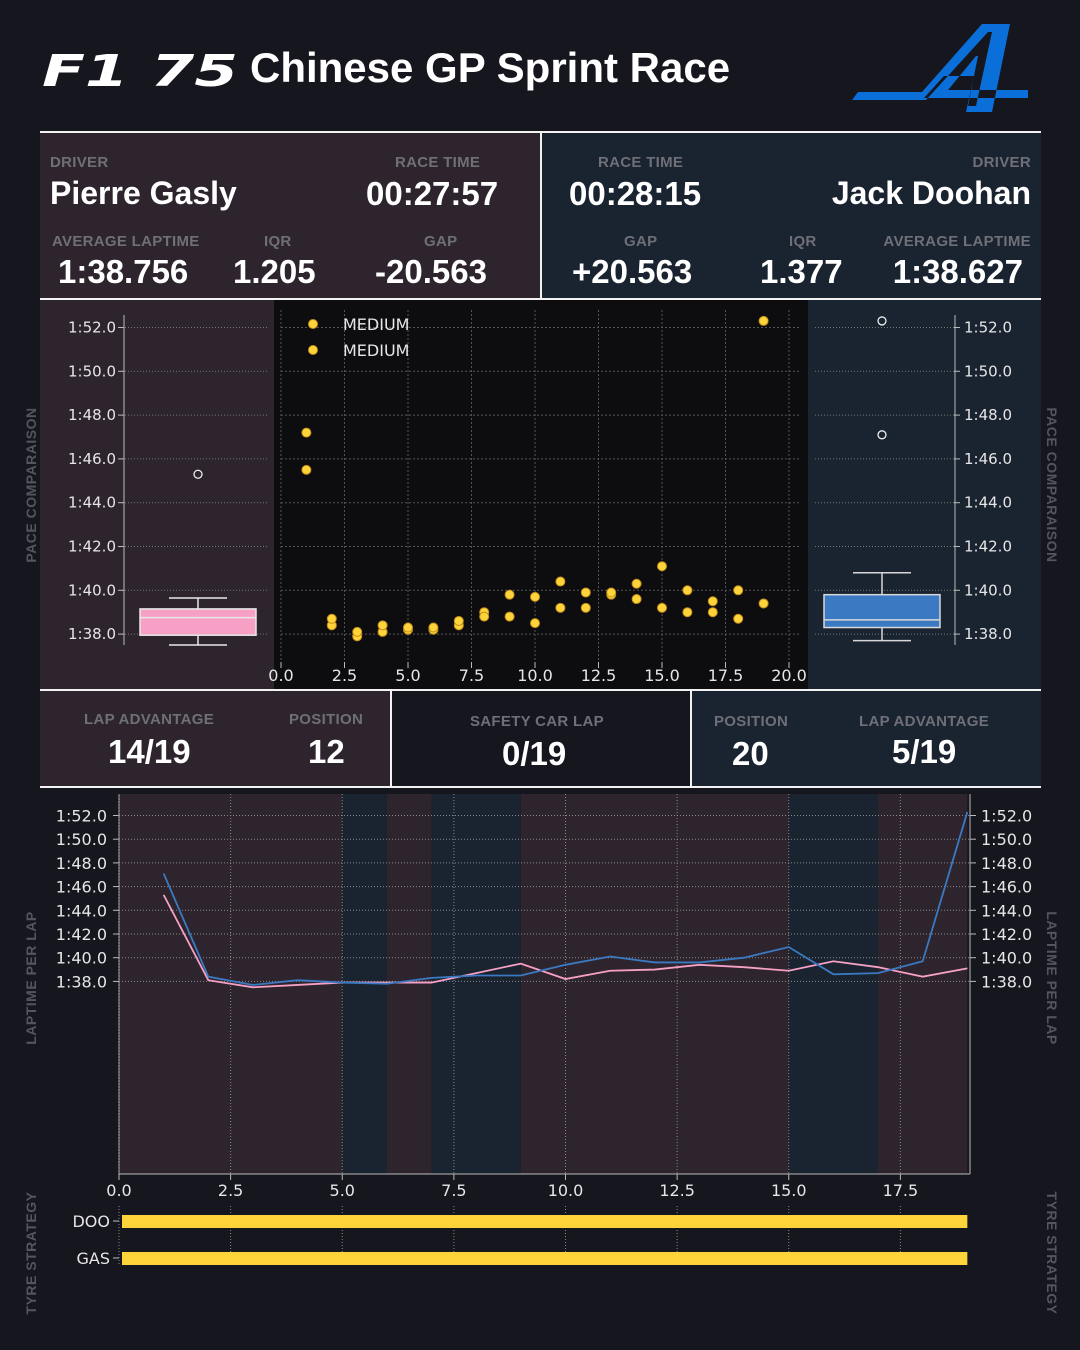 Image resolution: width=1080 pixels, height=1350 pixels. Describe the element at coordinates (940, 68) in the screenshot. I see `alpine-logo` at that location.